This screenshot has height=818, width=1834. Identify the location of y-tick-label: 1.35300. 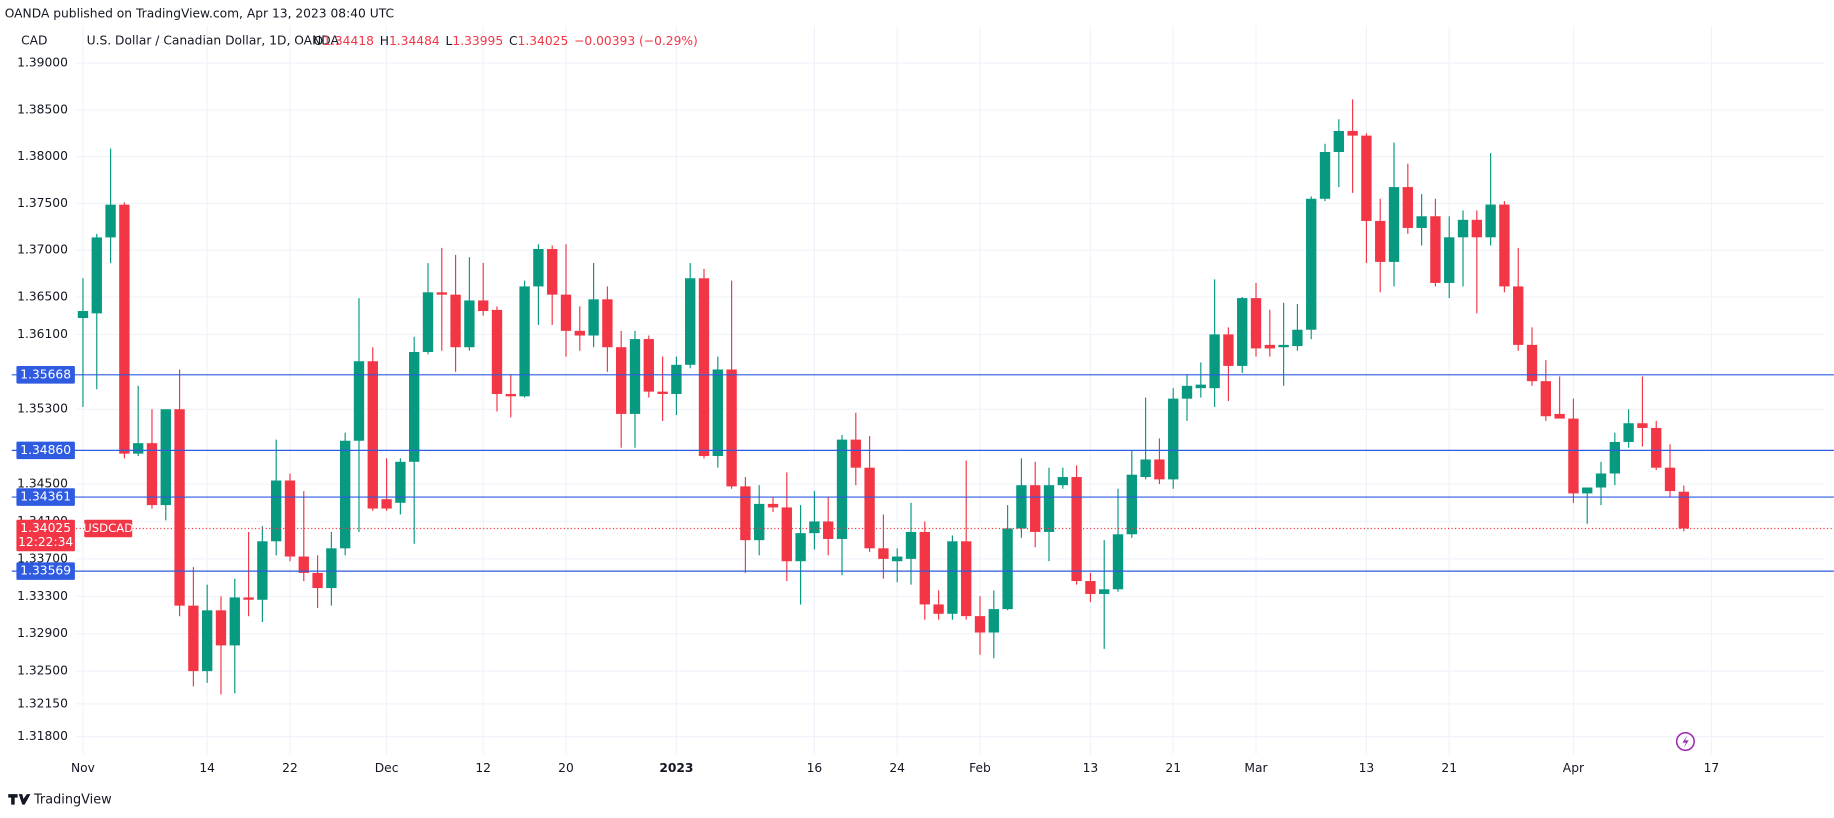
(42, 409).